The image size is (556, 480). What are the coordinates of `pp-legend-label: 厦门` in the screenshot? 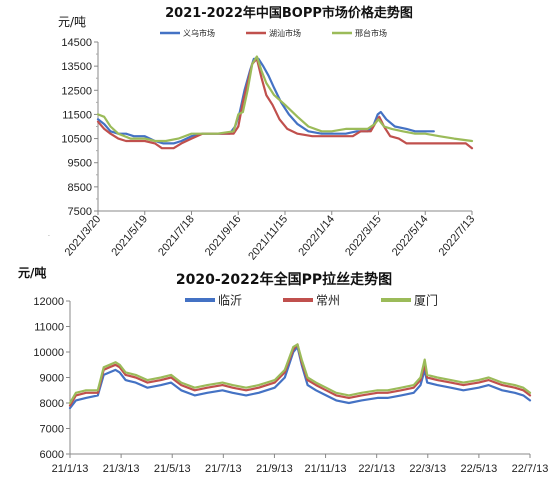 It's located at (426, 300).